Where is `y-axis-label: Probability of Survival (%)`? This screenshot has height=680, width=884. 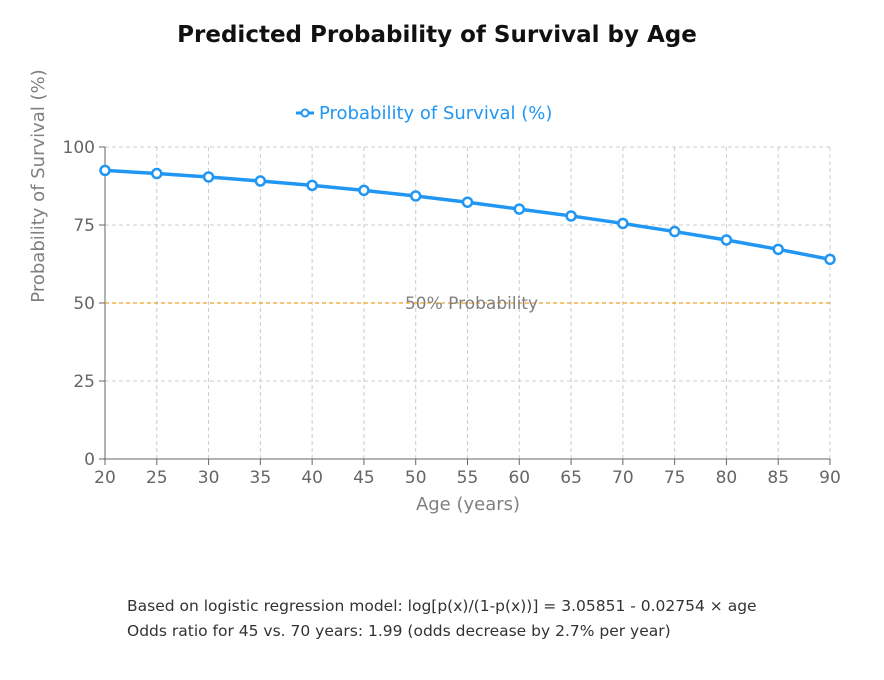 y-axis-label: Probability of Survival (%) is located at coordinates (38, 185).